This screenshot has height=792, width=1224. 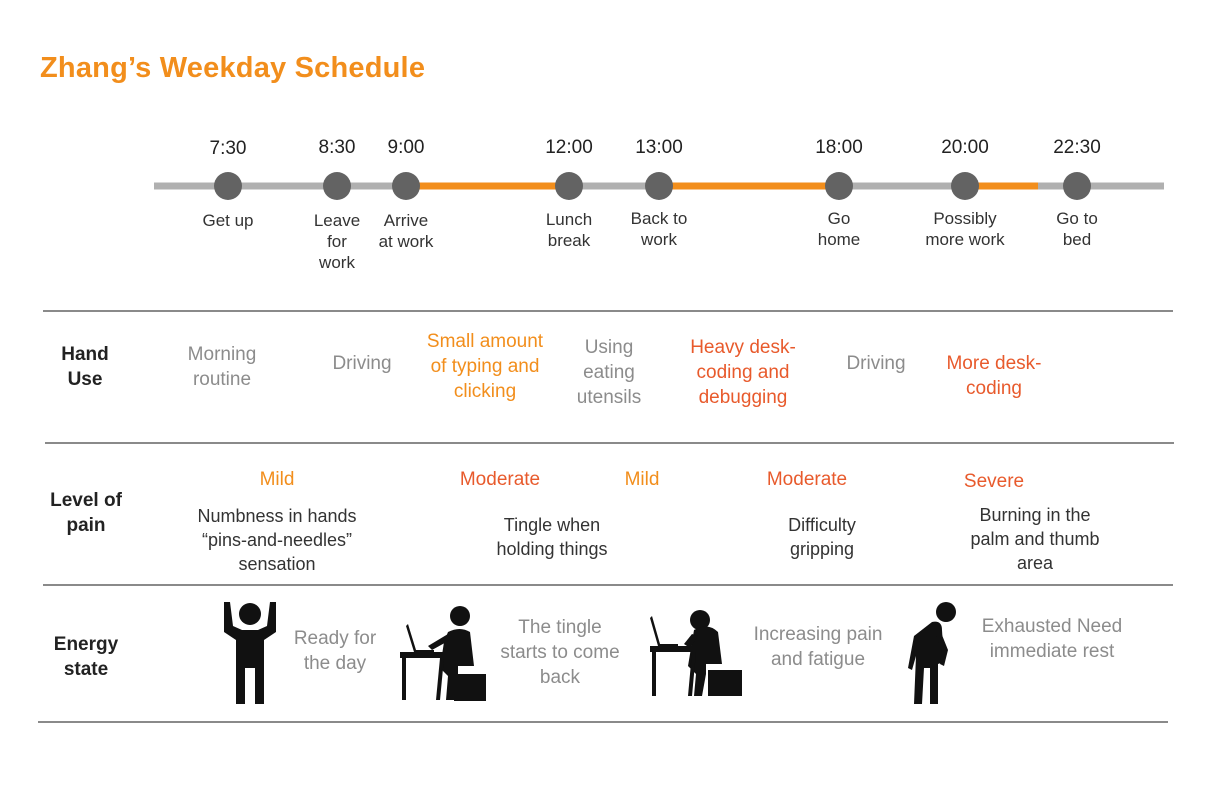 What do you see at coordinates (86, 513) in the screenshot?
I see `row-header-level-of-pain: Level of pain` at bounding box center [86, 513].